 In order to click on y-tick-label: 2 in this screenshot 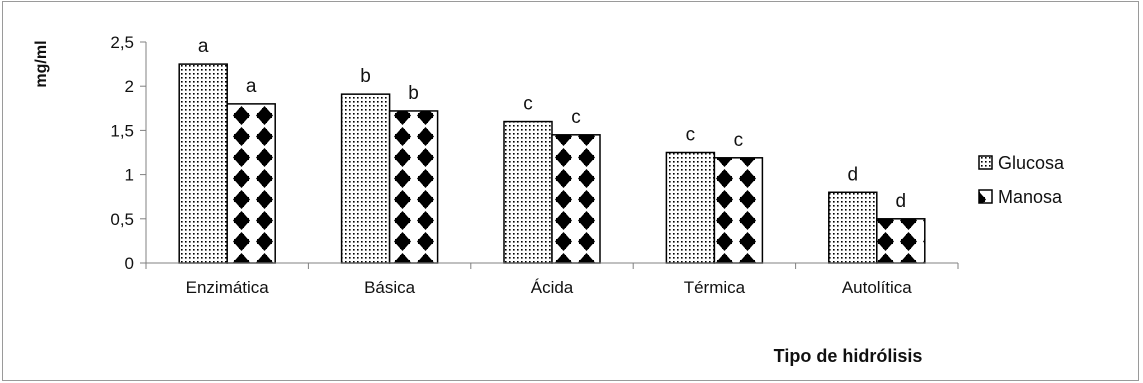, I will do `click(129, 86)`.